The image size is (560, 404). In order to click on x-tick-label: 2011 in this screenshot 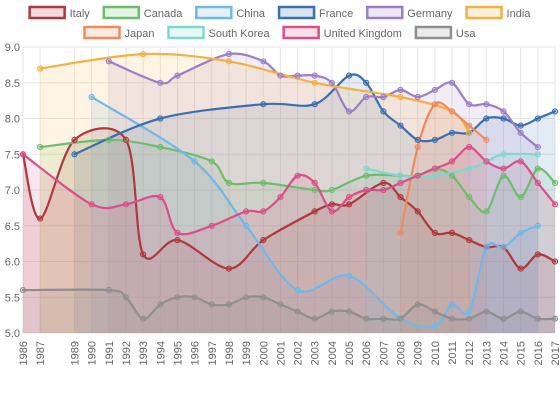, I will do `click(453, 353)`.